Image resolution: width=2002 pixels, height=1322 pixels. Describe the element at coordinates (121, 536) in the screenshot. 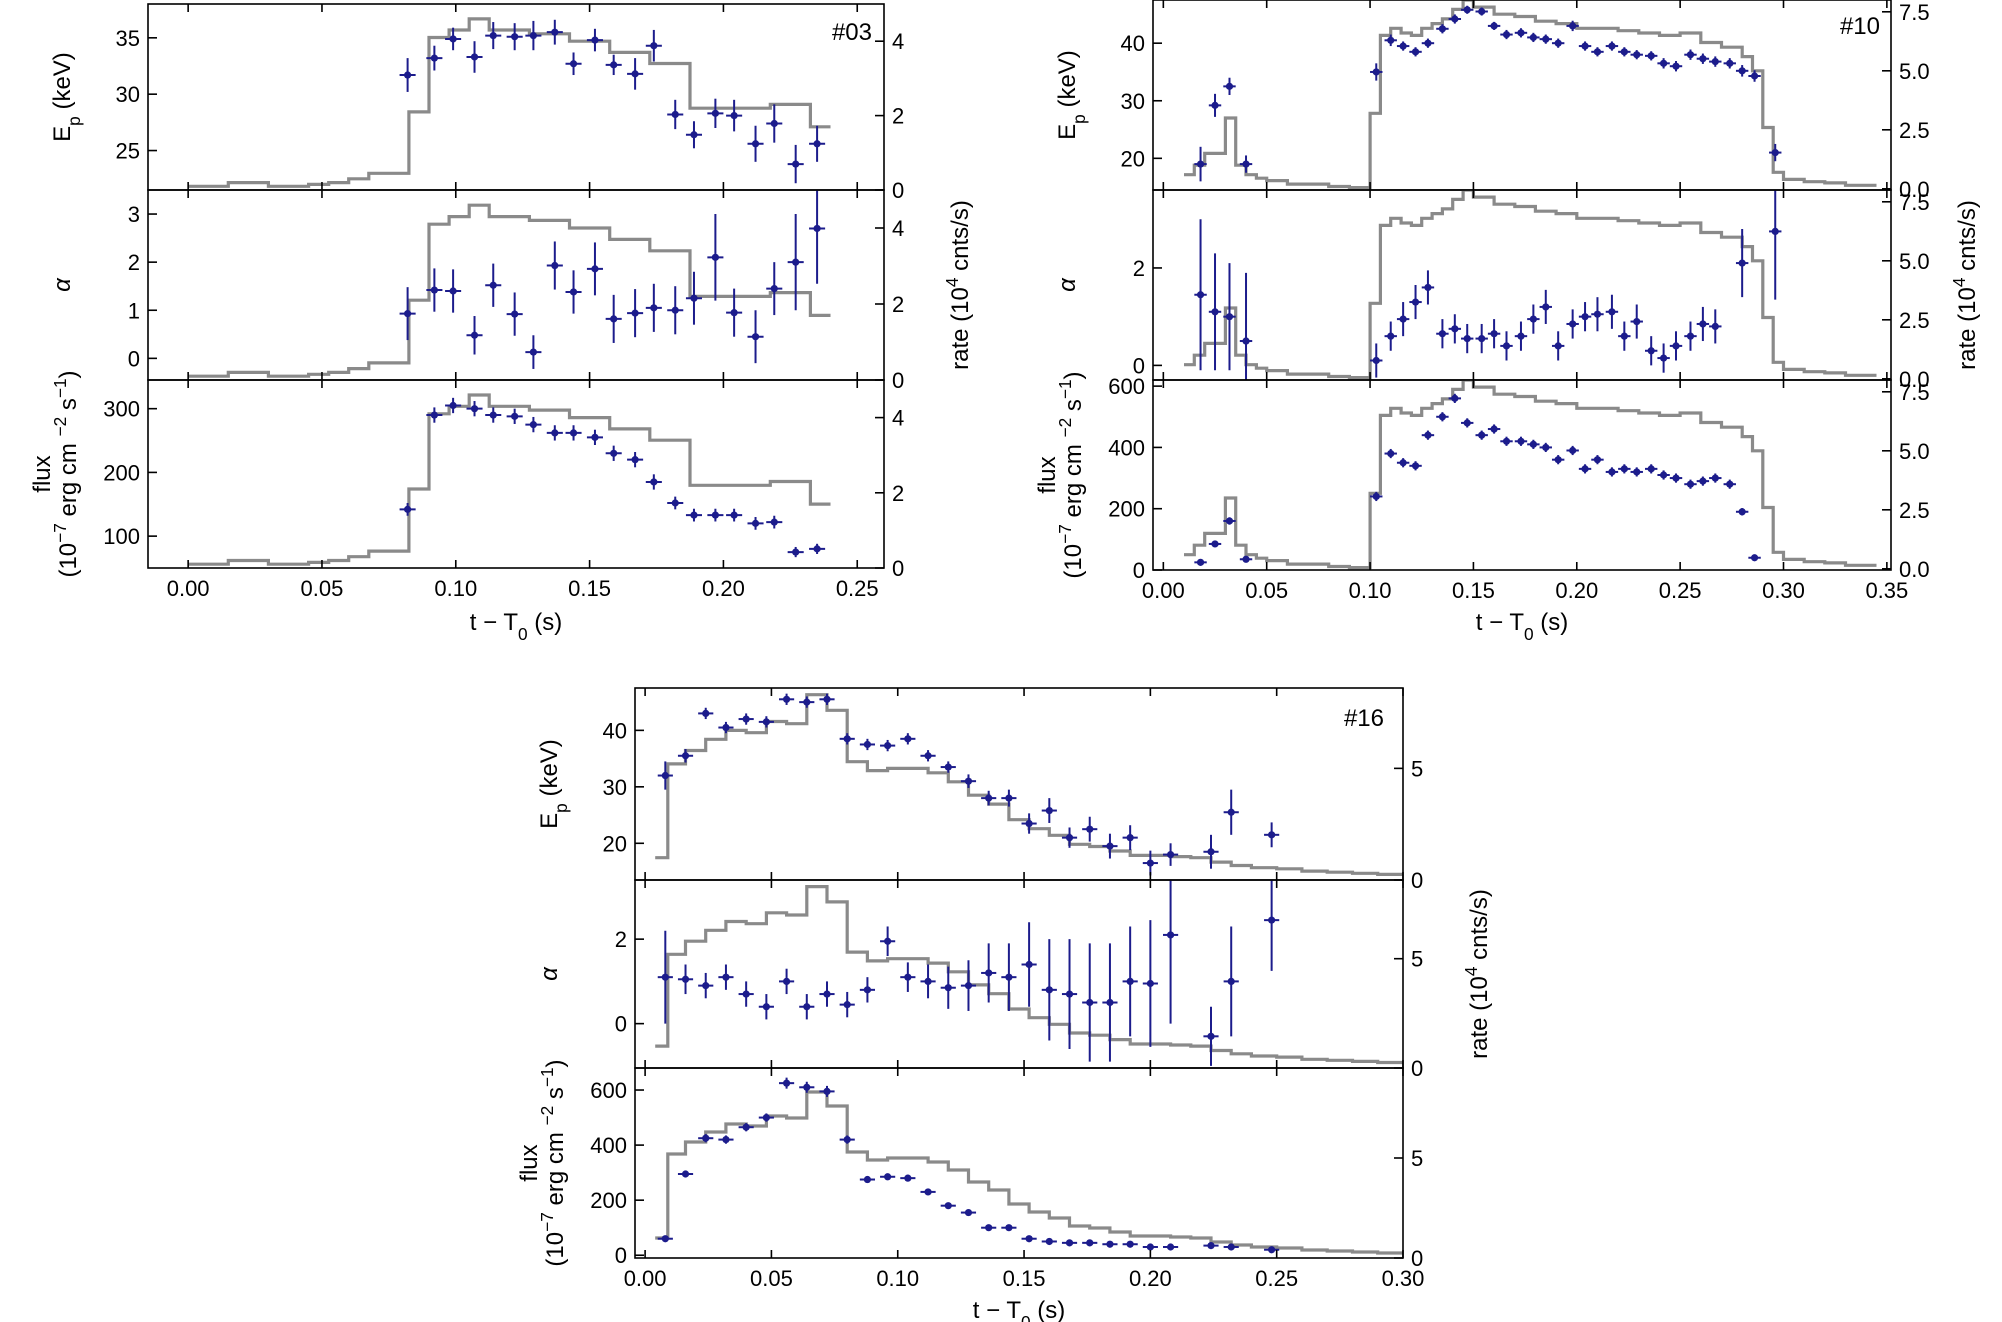

I see `y-tick-label: 100` at that location.